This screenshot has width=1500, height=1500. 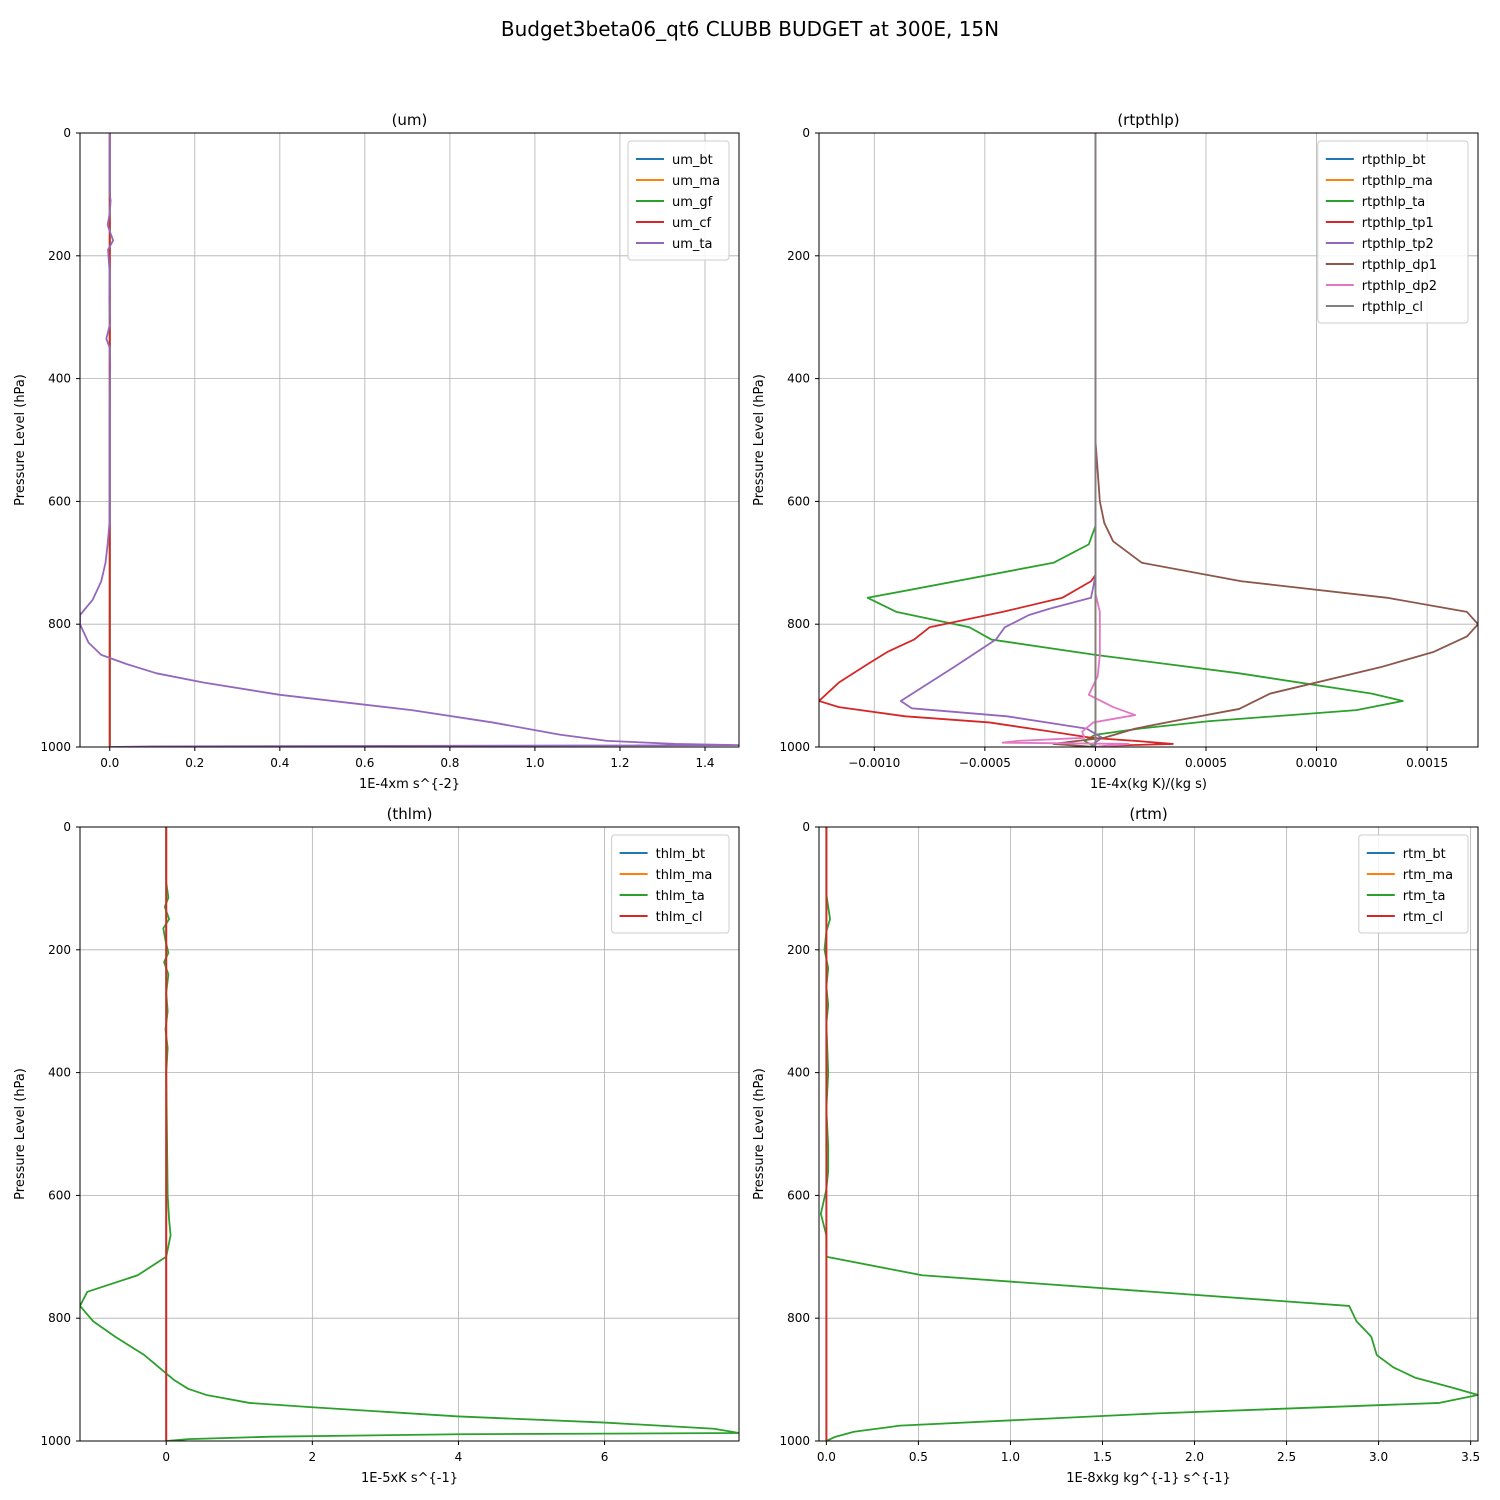 I want to click on legend-label: rtpthlp_ma, so click(x=1397, y=181).